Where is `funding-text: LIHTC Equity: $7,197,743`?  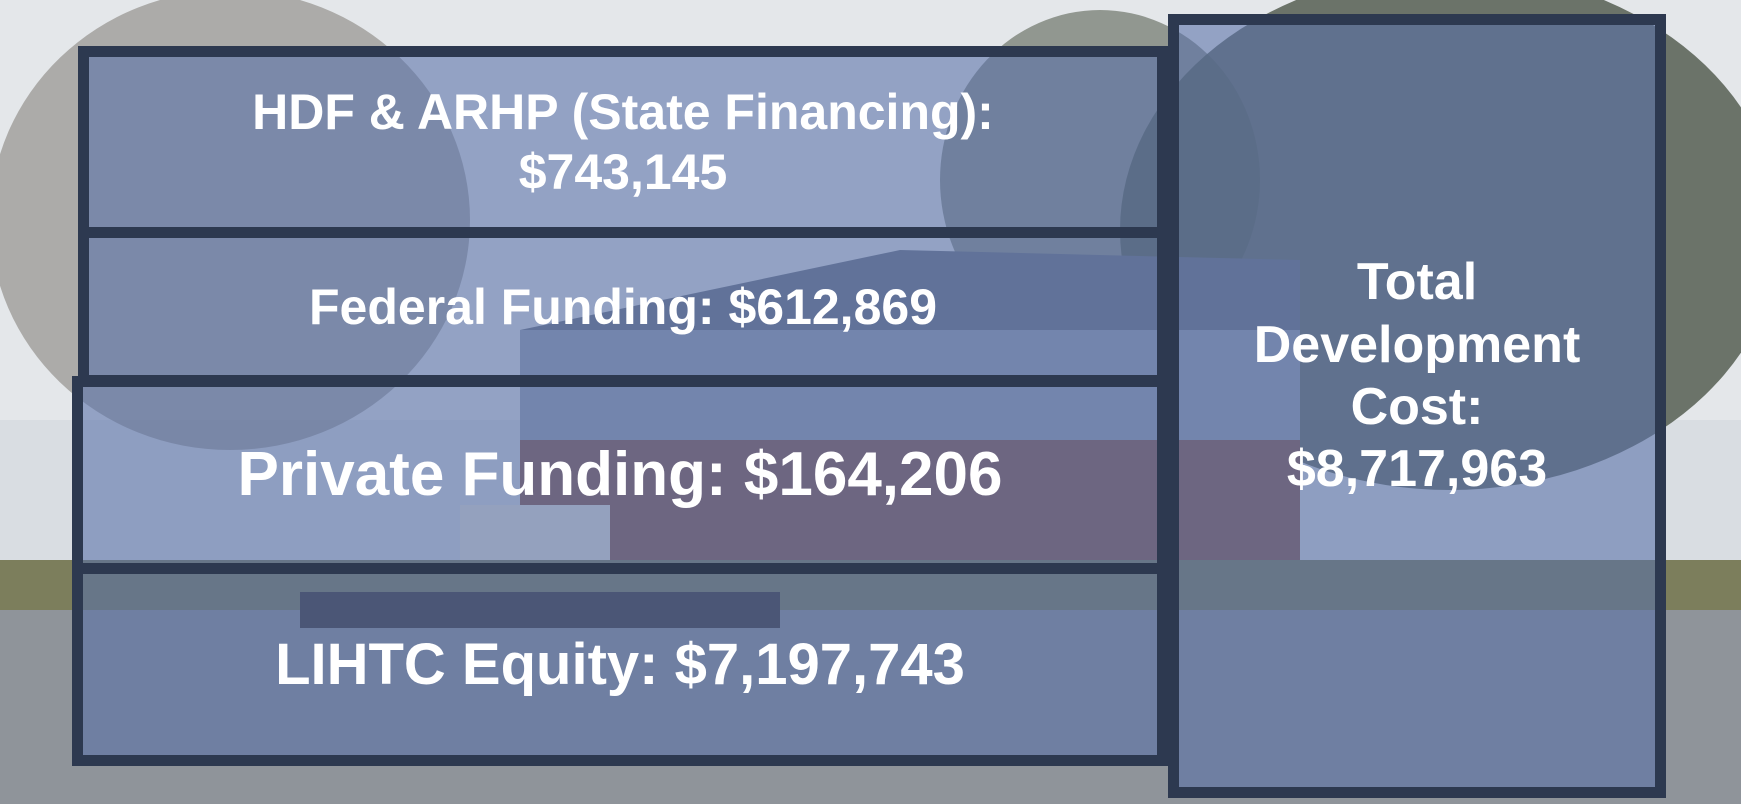 funding-text: LIHTC Equity: $7,197,743 is located at coordinates (620, 665).